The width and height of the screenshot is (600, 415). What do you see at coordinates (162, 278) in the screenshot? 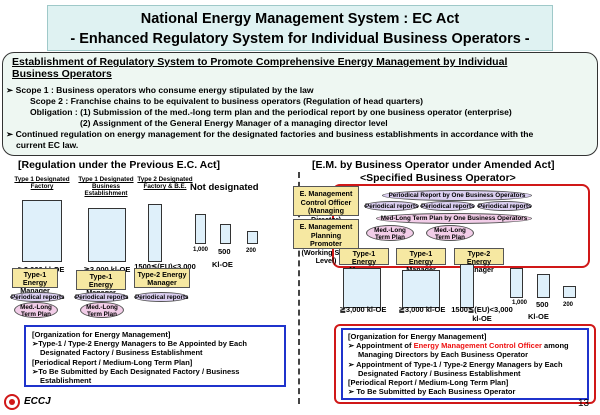
I see `left-manager-3: Type-2 Energy Manager` at bounding box center [162, 278].